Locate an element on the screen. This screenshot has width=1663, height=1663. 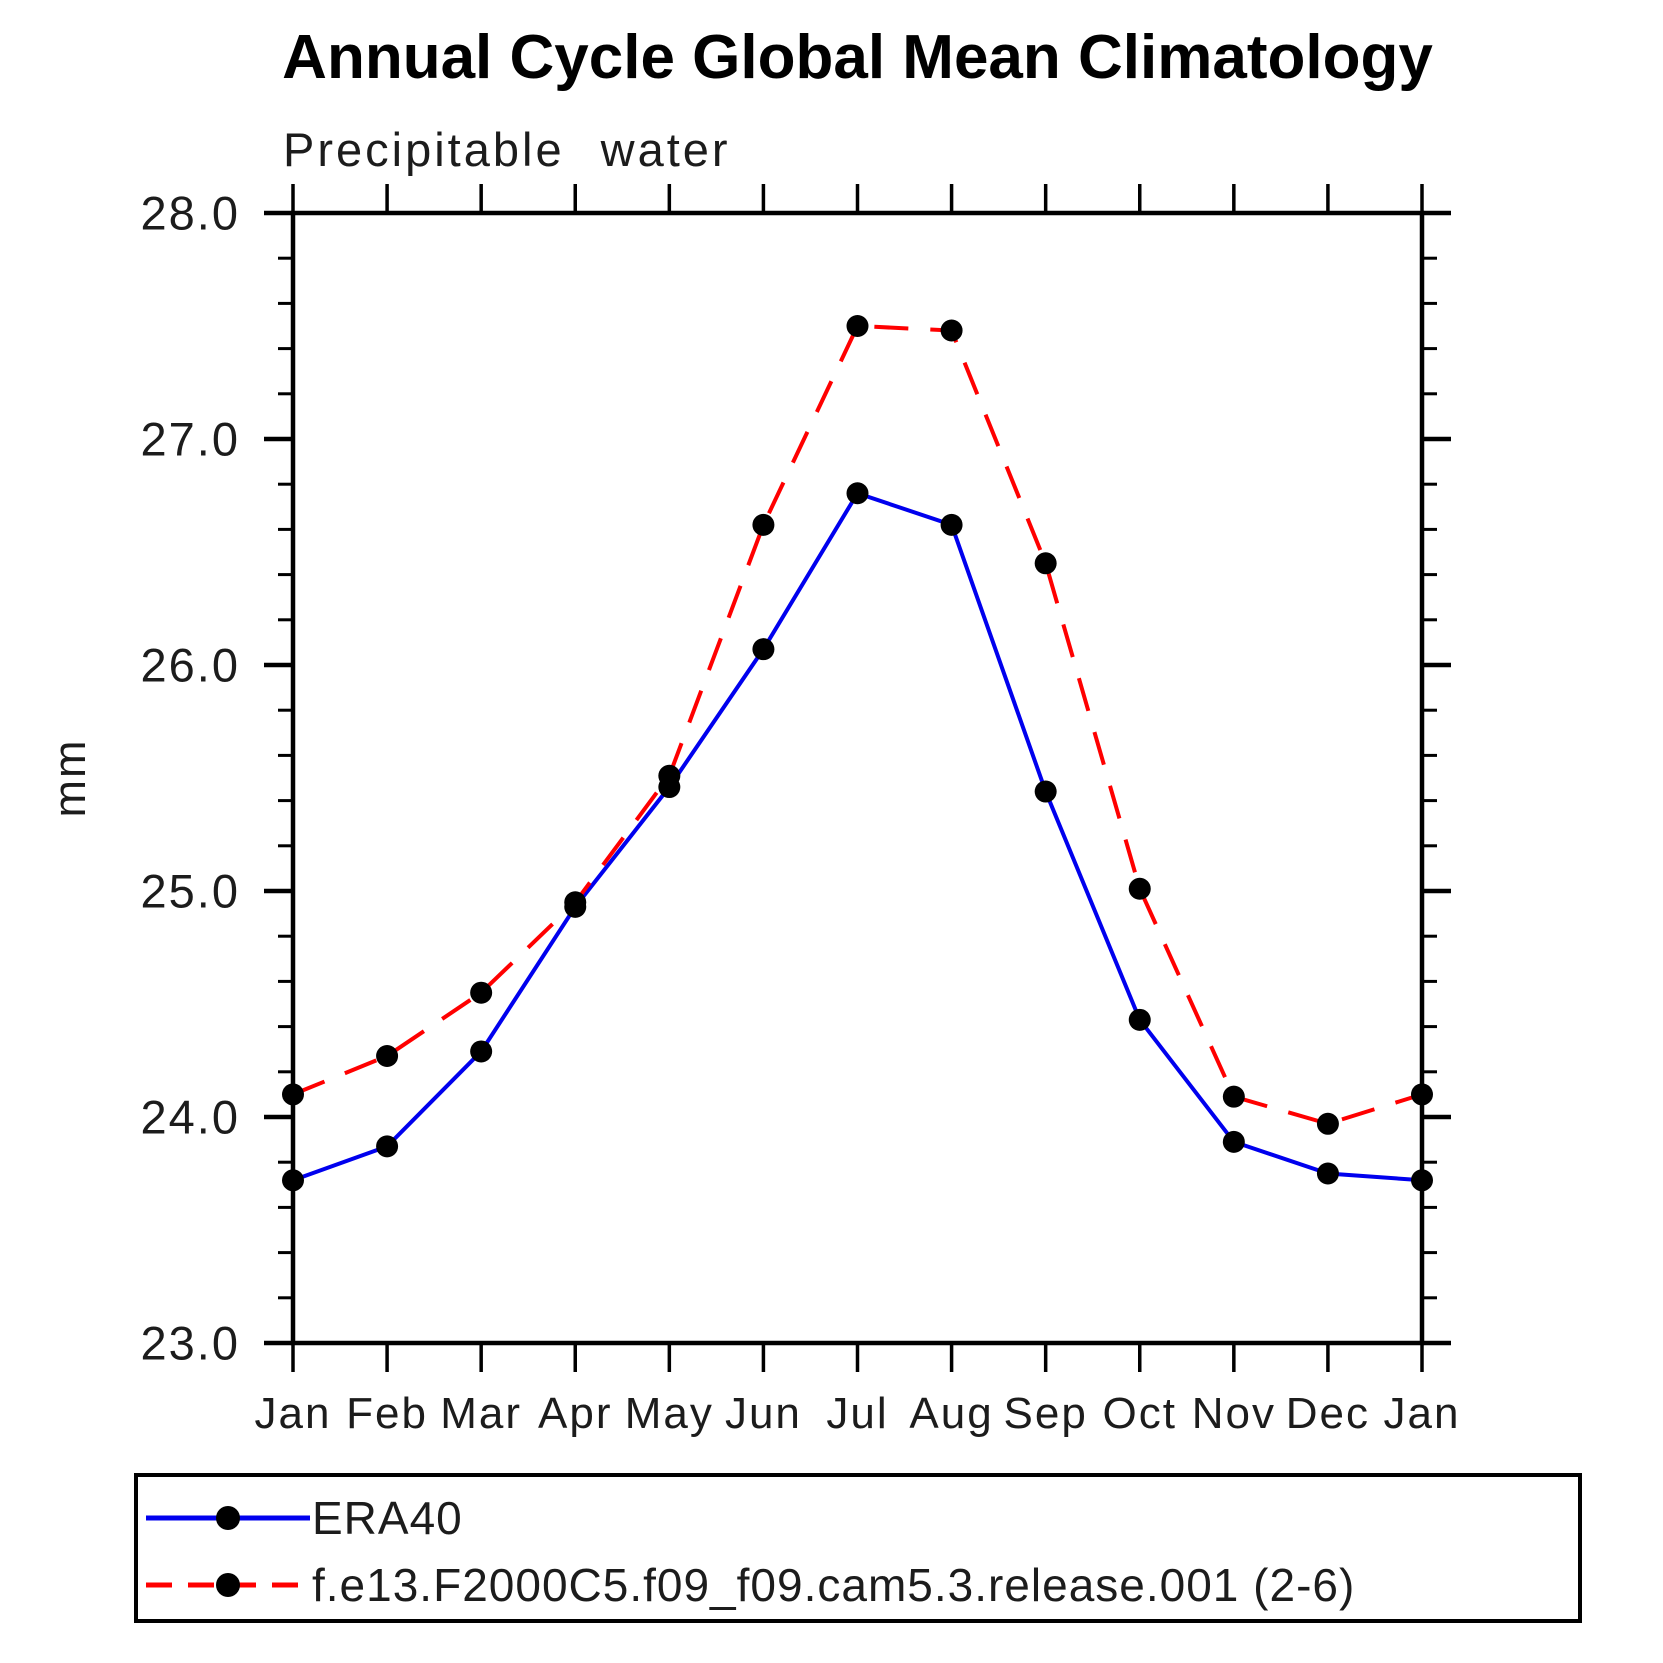
x-axis-label: Sep is located at coordinates (1046, 1413).